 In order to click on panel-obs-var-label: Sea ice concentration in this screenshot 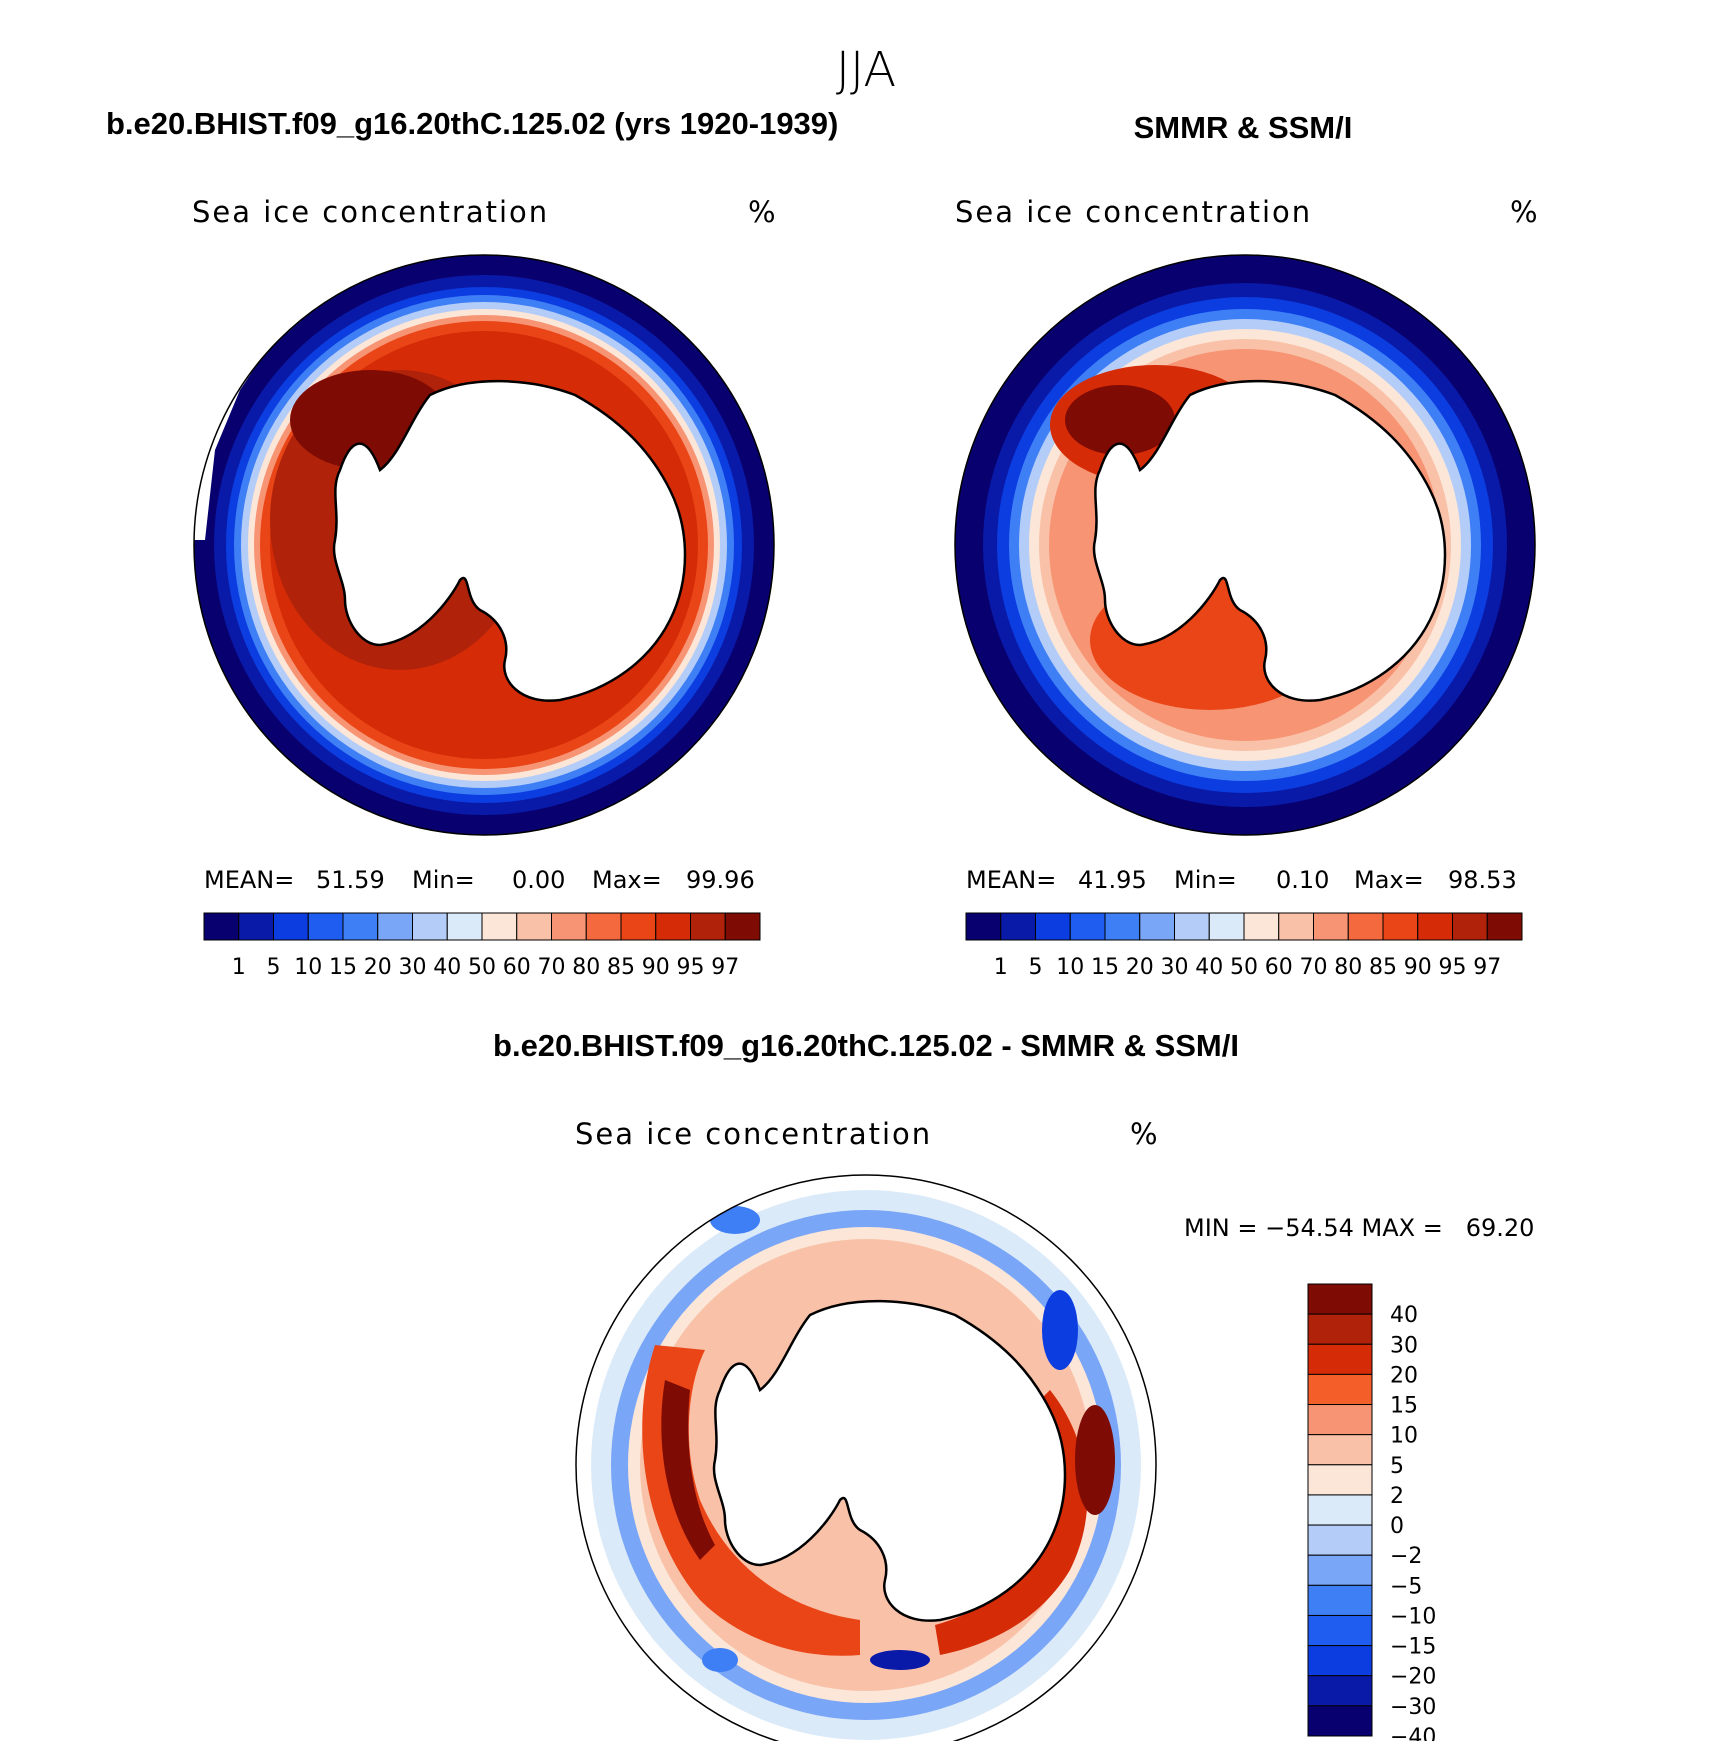, I will do `click(1133, 212)`.